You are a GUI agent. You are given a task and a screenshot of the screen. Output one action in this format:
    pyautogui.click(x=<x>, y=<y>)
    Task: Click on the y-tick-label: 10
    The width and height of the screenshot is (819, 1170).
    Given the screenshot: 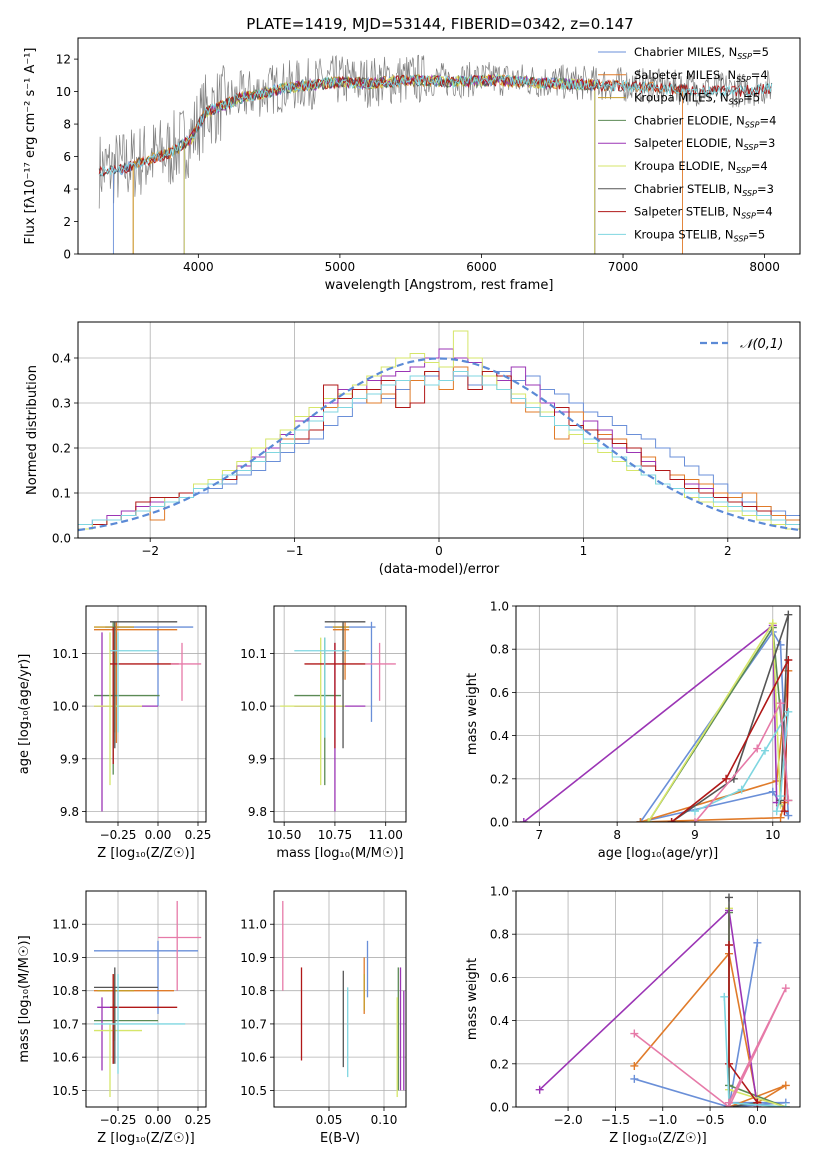 What is the action you would take?
    pyautogui.click(x=63, y=92)
    